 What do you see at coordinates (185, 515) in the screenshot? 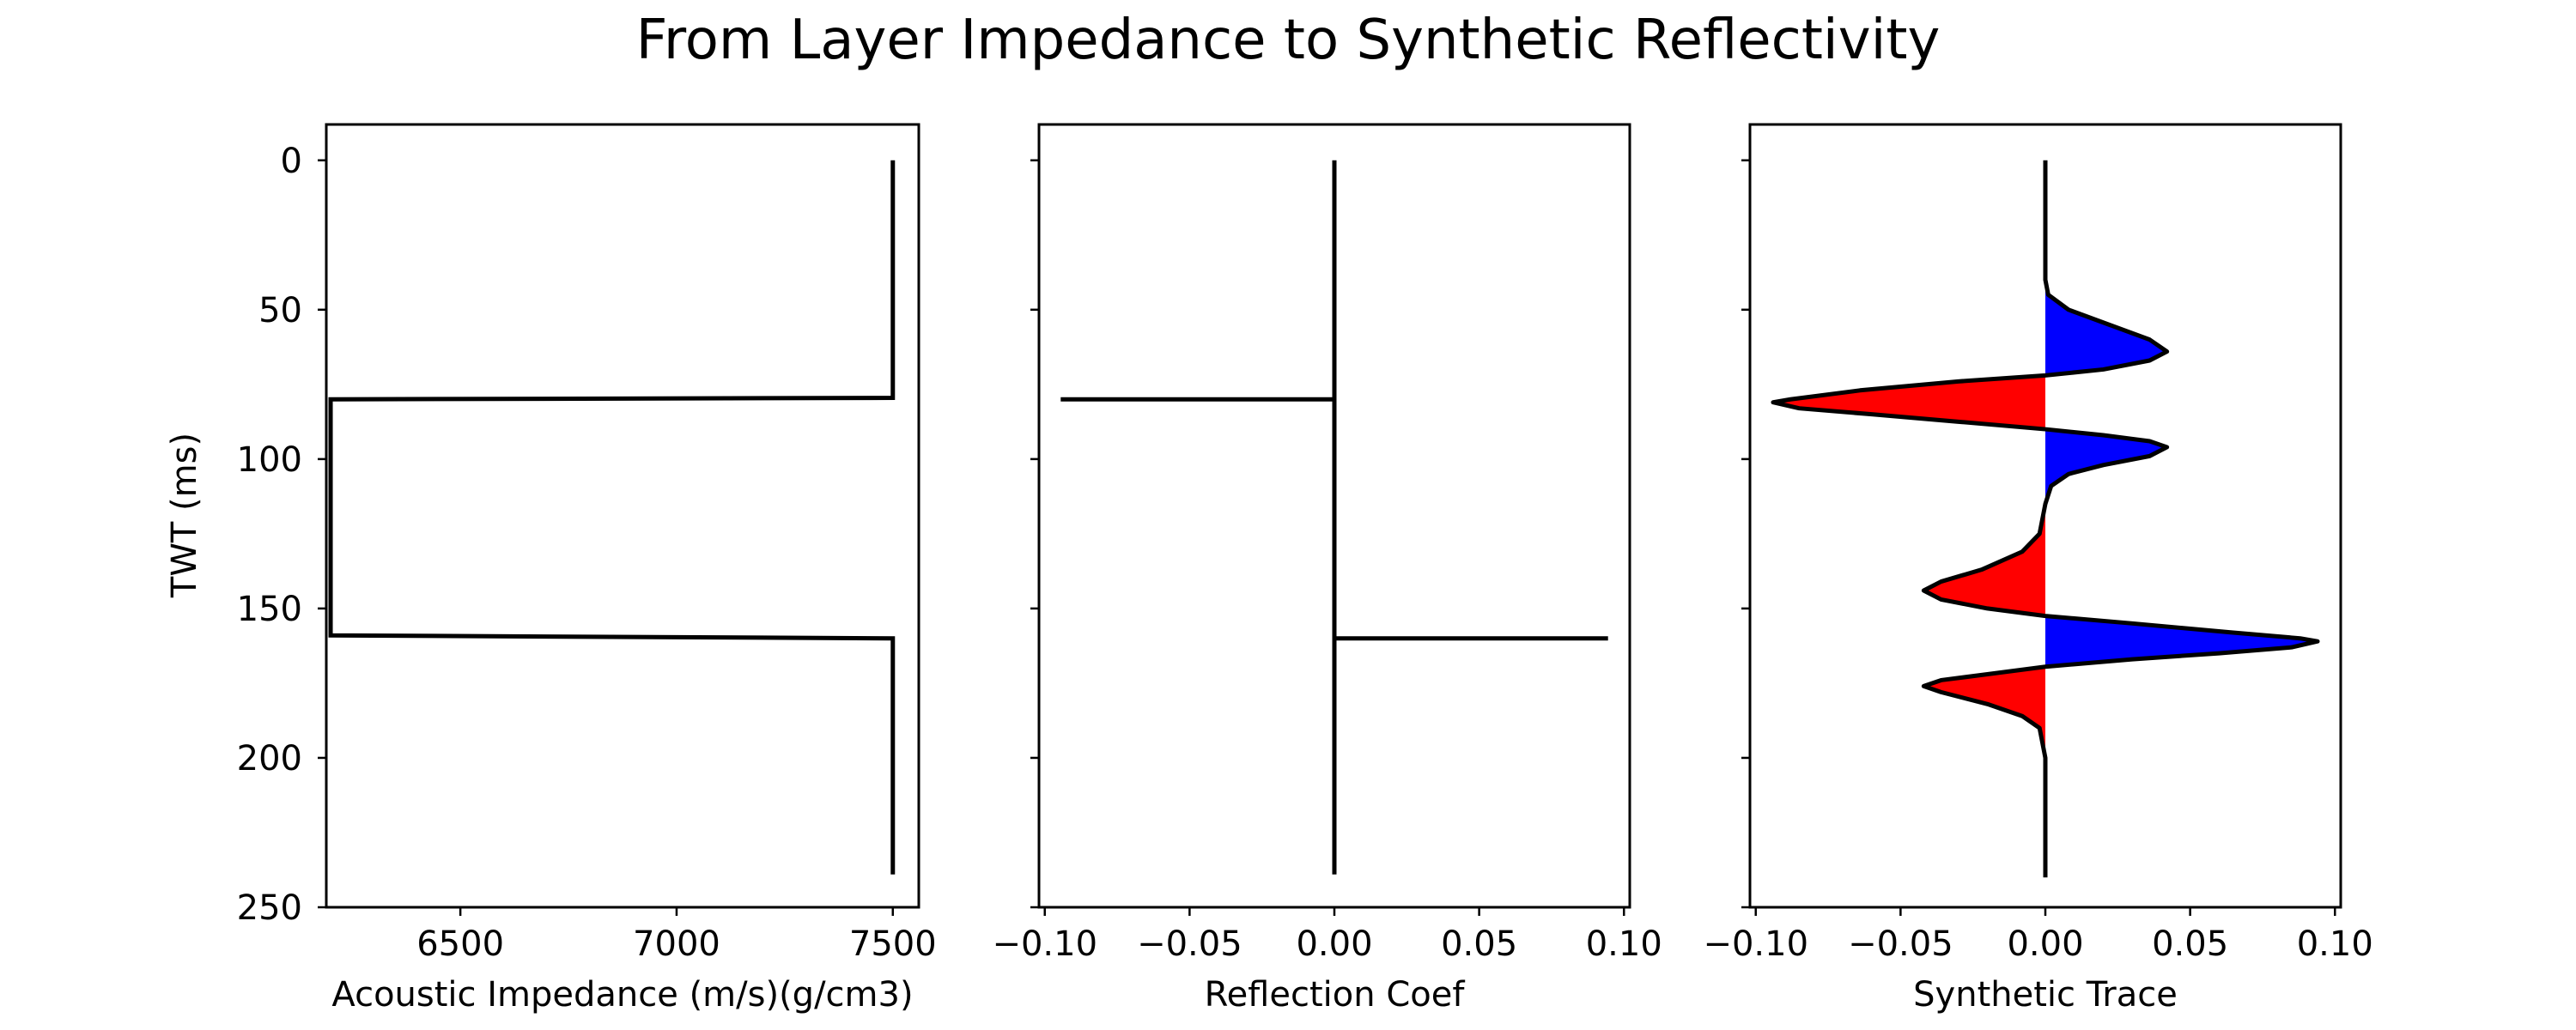
I see `y-axis-label: TWT (ms)` at bounding box center [185, 515].